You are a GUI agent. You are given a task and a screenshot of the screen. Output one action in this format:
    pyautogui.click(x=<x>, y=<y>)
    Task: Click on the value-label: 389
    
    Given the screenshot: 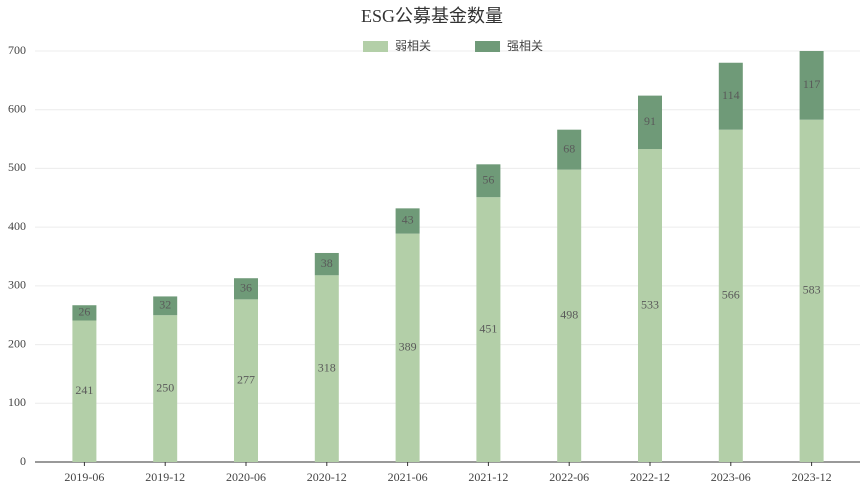 What is the action you would take?
    pyautogui.click(x=408, y=347)
    